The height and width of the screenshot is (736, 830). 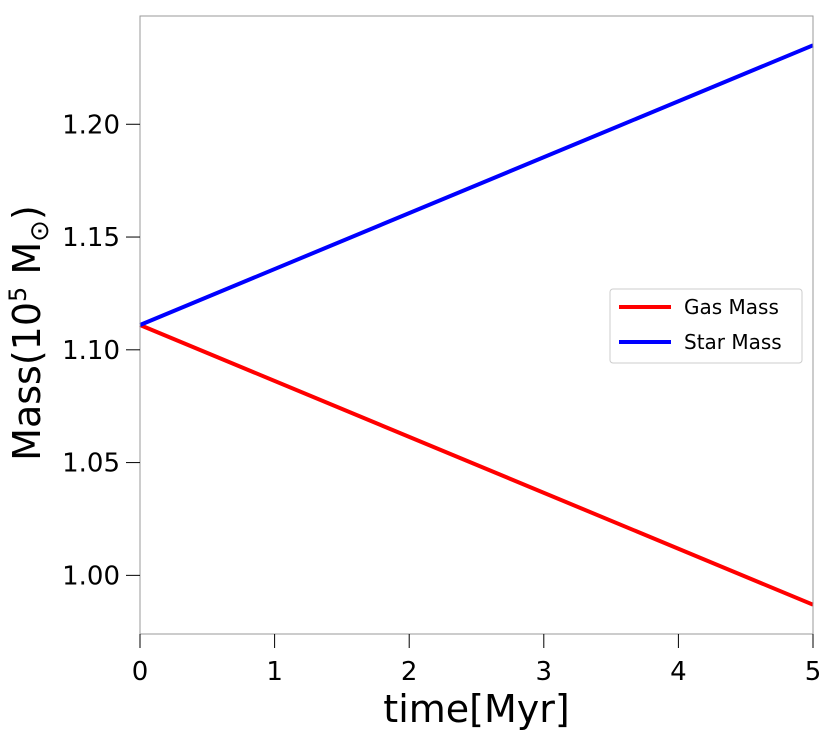 What do you see at coordinates (544, 672) in the screenshot?
I see `x-tick-label: 3` at bounding box center [544, 672].